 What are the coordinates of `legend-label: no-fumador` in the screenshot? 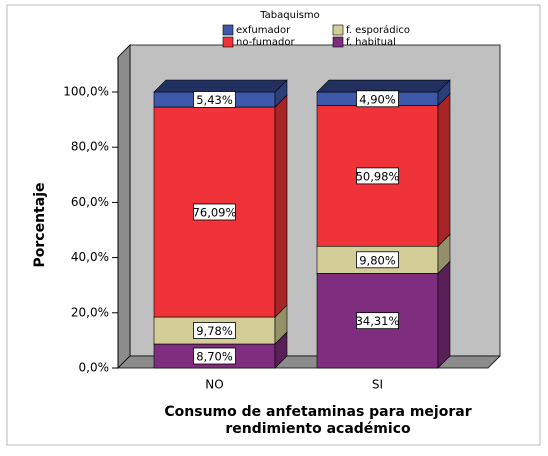 It's located at (265, 42).